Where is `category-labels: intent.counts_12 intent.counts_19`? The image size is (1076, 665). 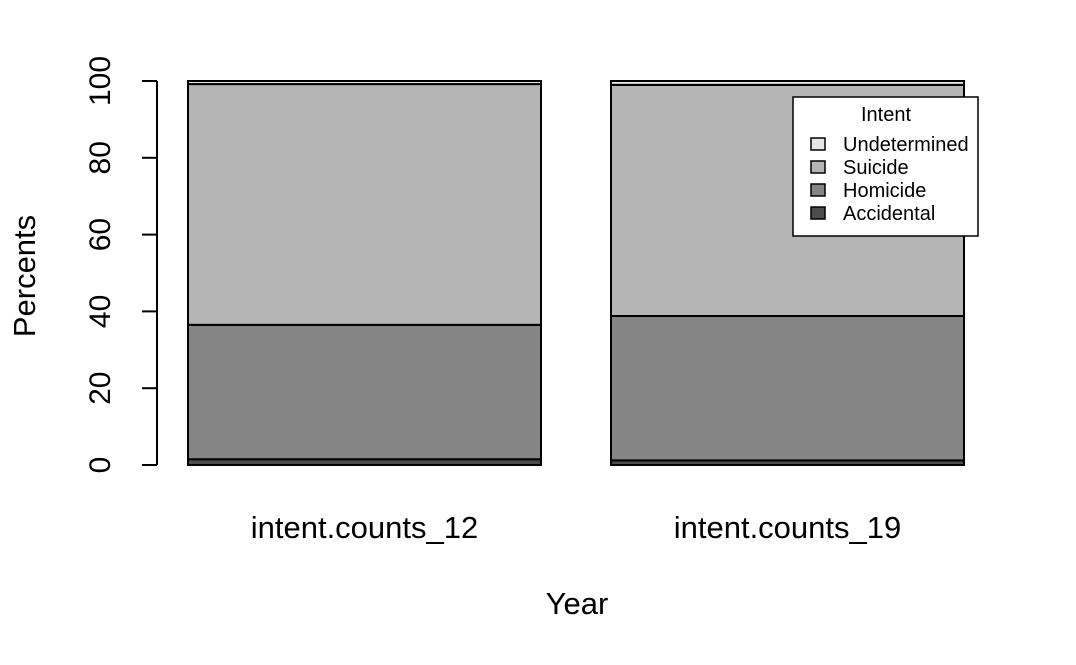
category-labels: intent.counts_12 intent.counts_19 is located at coordinates (576, 527).